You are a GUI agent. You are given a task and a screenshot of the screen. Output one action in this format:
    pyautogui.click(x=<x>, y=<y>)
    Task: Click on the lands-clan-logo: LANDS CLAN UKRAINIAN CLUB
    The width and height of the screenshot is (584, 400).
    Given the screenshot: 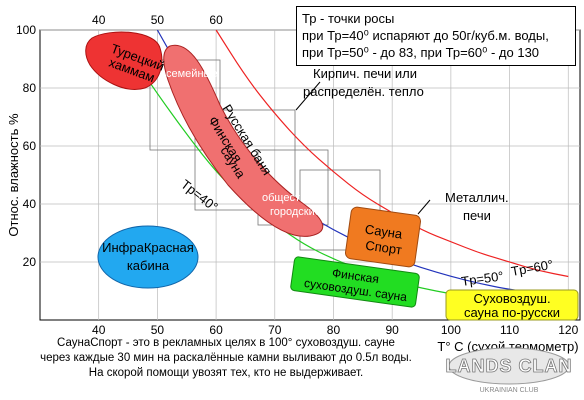 What is the action you would take?
    pyautogui.click(x=509, y=370)
    